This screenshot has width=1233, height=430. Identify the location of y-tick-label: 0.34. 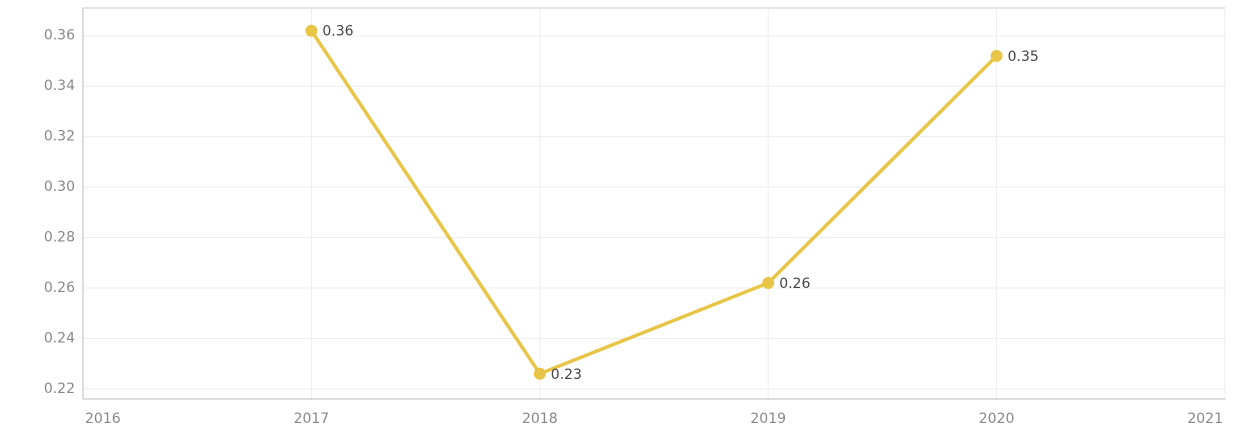
(59, 86).